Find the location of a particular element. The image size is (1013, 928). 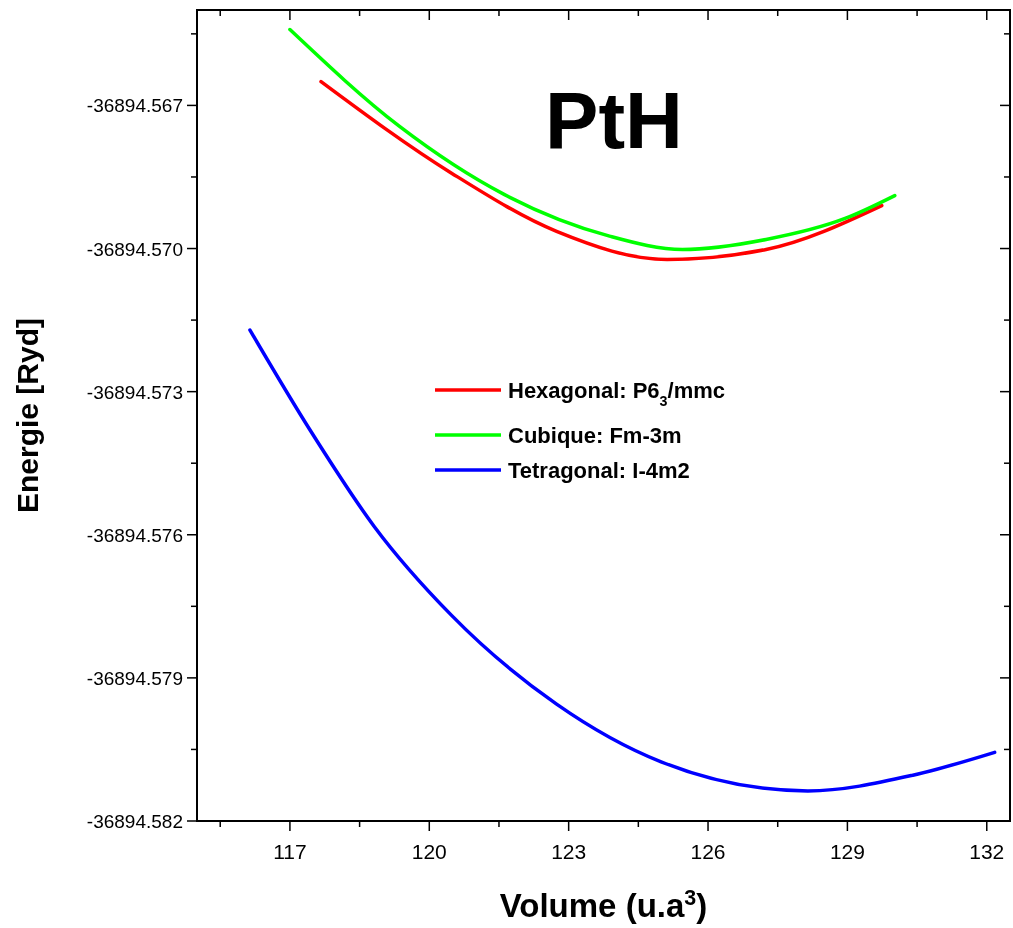

x-tick-label: 132 is located at coordinates (987, 851).